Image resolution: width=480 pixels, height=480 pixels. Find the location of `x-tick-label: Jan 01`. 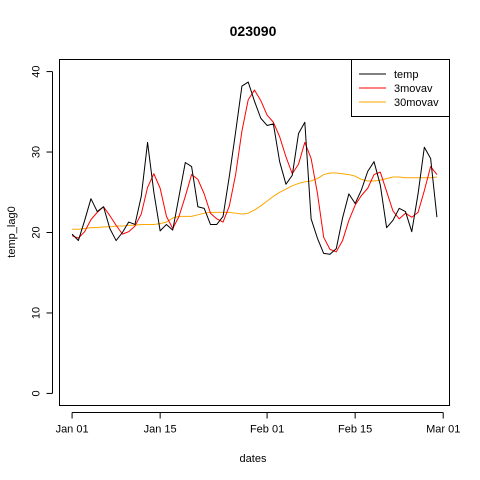

x-tick-label: Jan 01 is located at coordinates (72, 430).